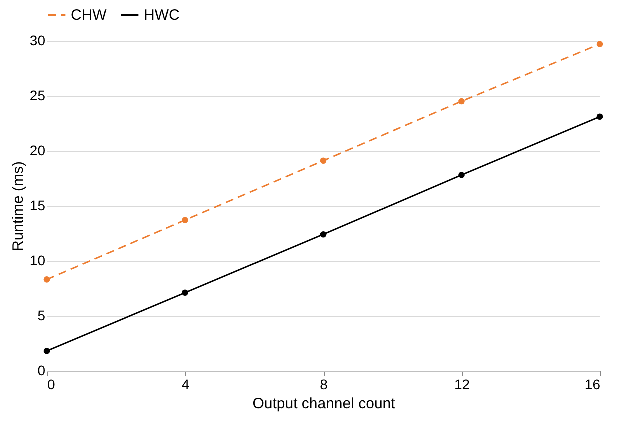 This screenshot has height=421, width=624. Describe the element at coordinates (38, 150) in the screenshot. I see `y-tick-label: 20` at that location.